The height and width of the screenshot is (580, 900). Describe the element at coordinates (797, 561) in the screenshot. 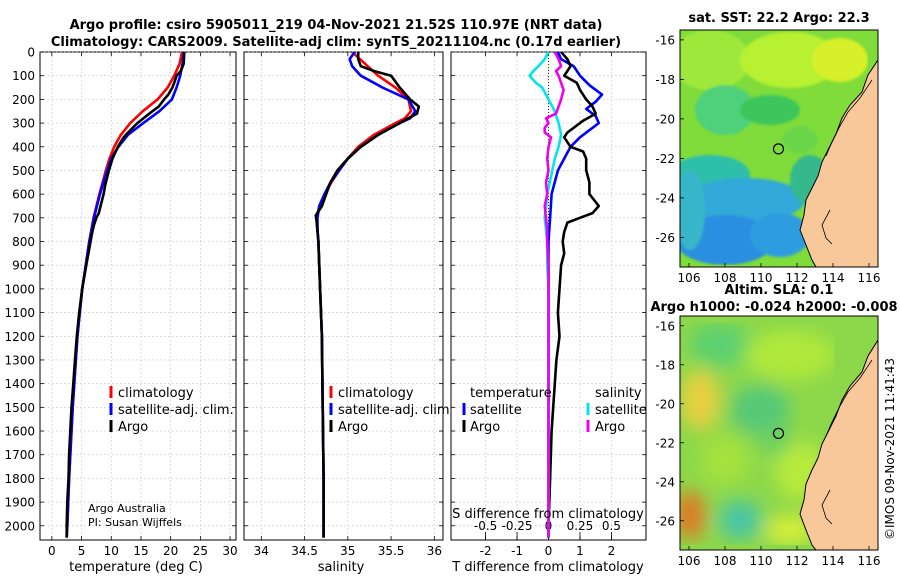

I see `map-x-tick-label: 112` at that location.